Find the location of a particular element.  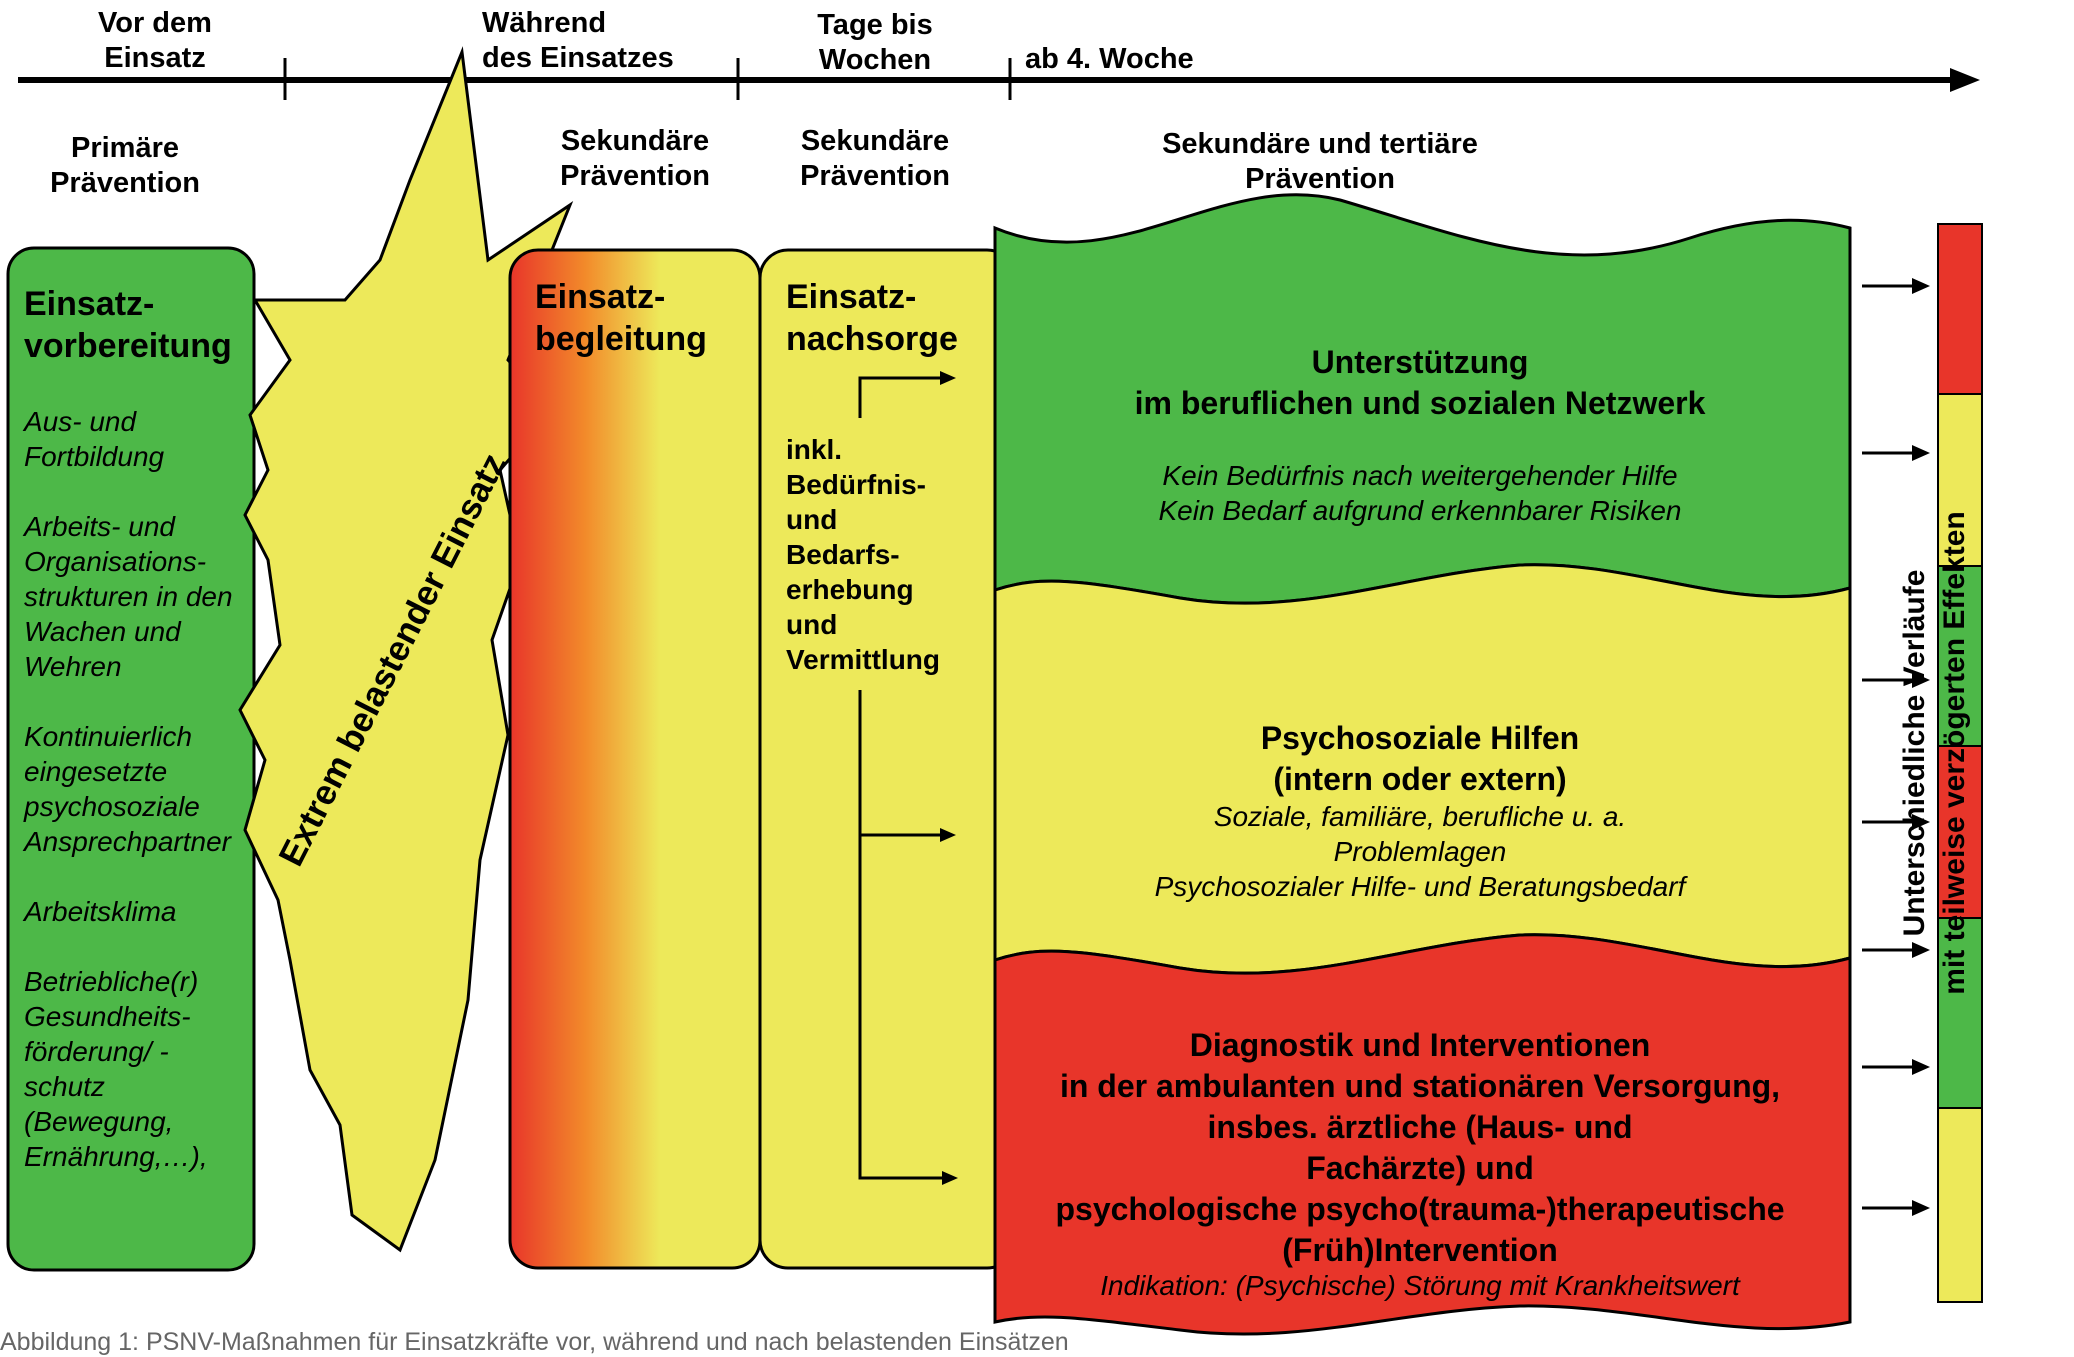

phase-week4: ab 4. Woche is located at coordinates (1109, 59).